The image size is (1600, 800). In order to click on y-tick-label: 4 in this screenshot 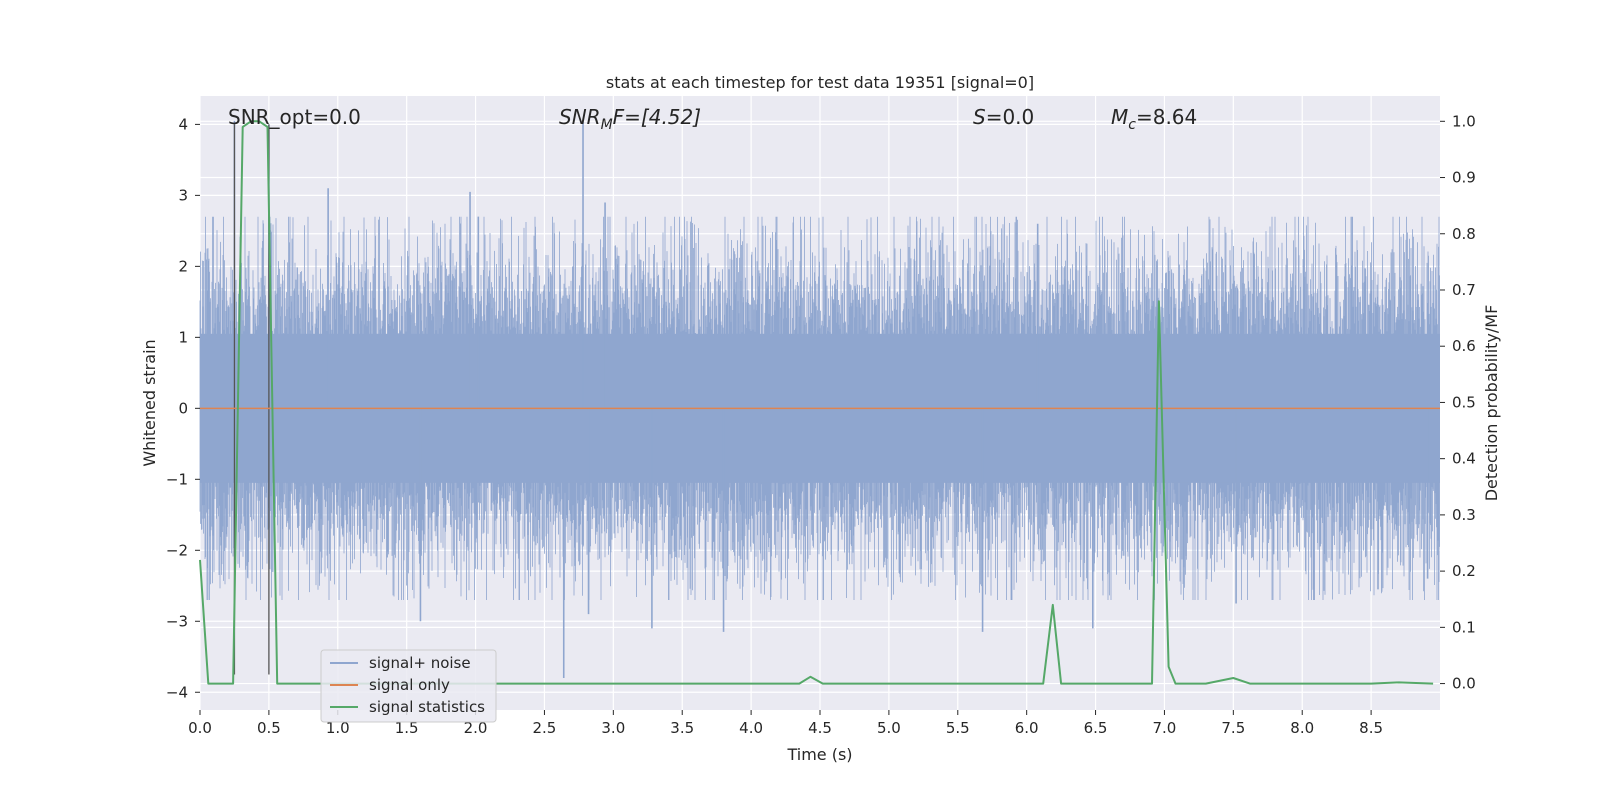, I will do `click(183, 124)`.